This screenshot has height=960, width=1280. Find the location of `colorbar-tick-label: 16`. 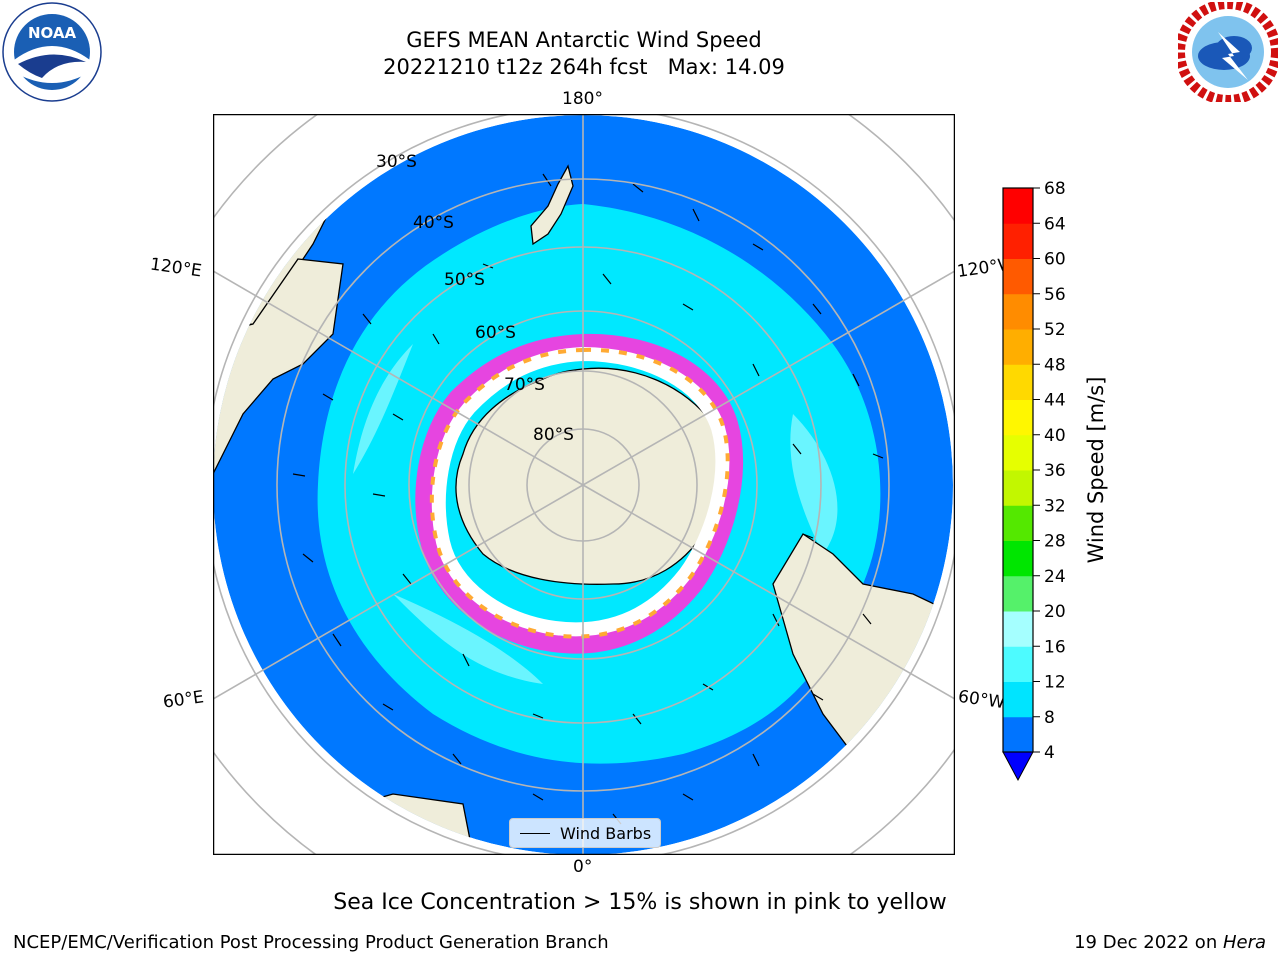

colorbar-tick-label: 16 is located at coordinates (1055, 647).